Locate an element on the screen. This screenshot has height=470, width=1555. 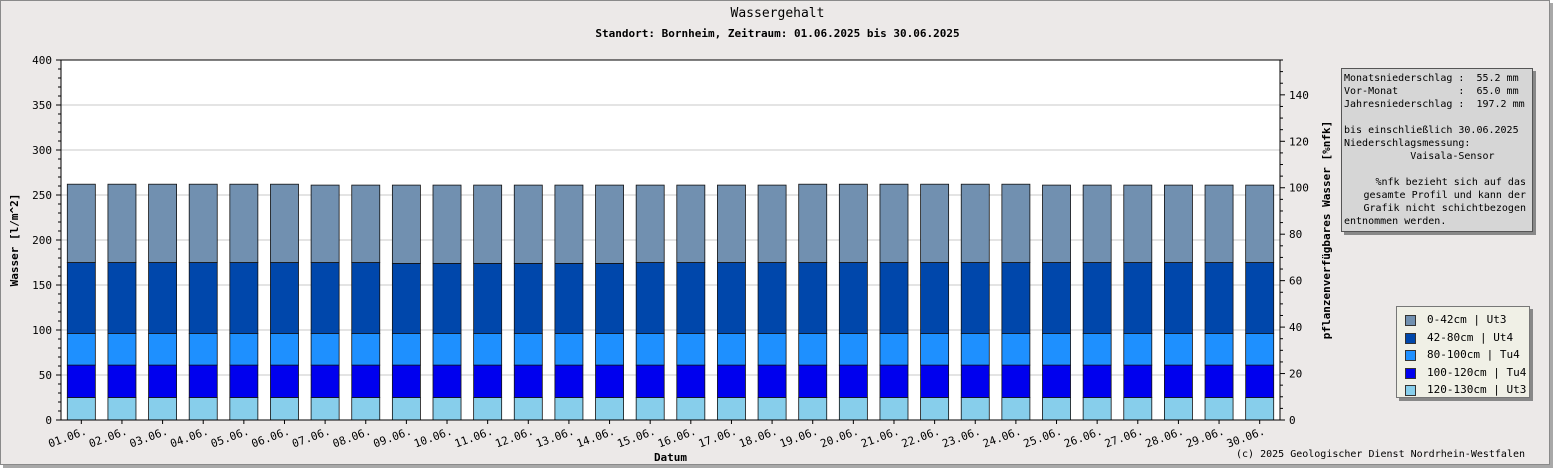
x-tick-label: 13.06. is located at coordinates (555, 438).